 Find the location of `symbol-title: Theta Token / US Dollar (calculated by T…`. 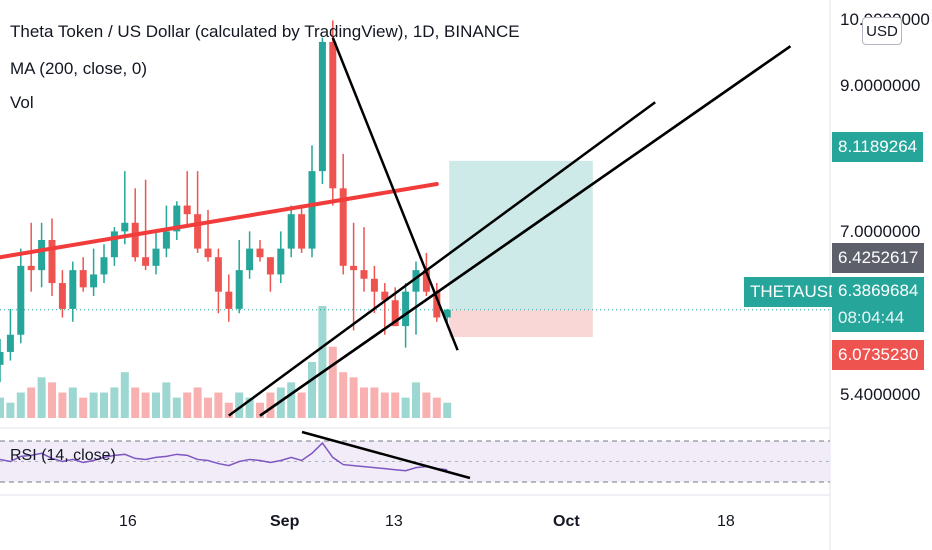

symbol-title: Theta Token / US Dollar (calculated by T… is located at coordinates (265, 31).